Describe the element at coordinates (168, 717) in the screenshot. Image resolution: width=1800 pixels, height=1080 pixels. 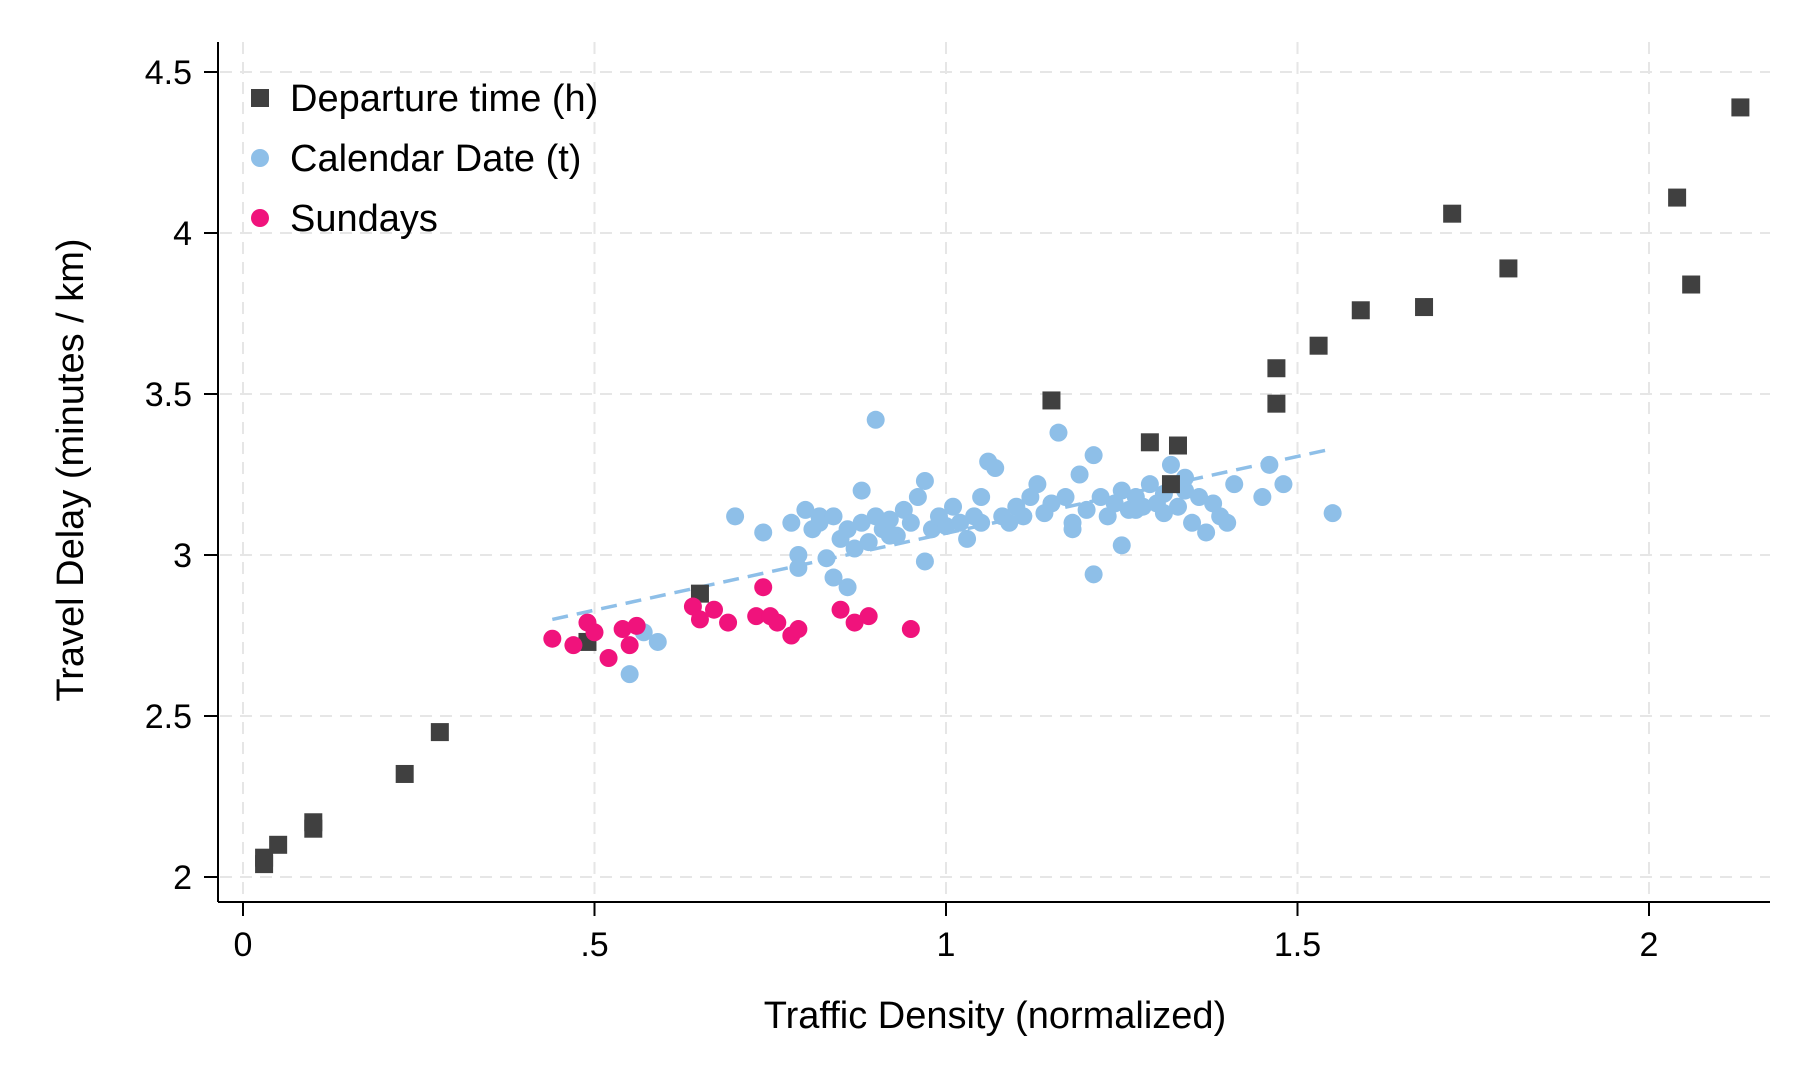
I see `y-tick-label: 2.5` at that location.